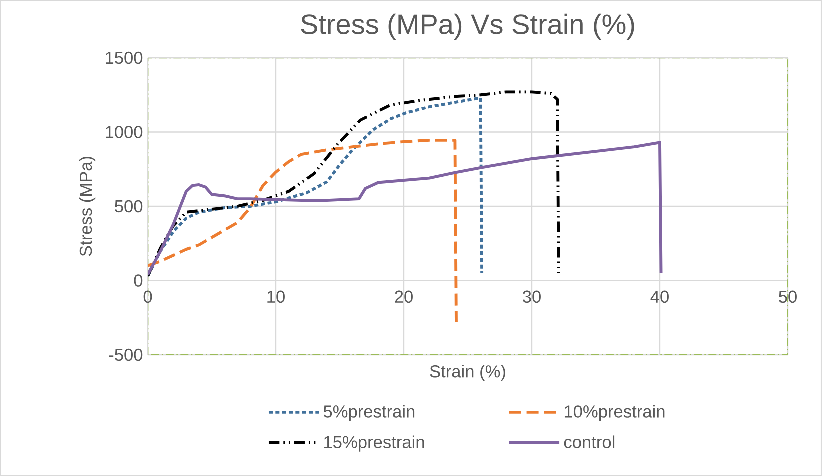  Describe the element at coordinates (148, 297) in the screenshot. I see `x-tick-label: 0` at that location.